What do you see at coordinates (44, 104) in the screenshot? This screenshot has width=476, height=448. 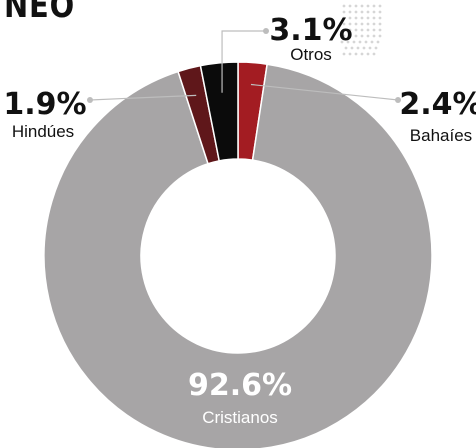 I see `value-label-hindues: 1.9%` at bounding box center [44, 104].